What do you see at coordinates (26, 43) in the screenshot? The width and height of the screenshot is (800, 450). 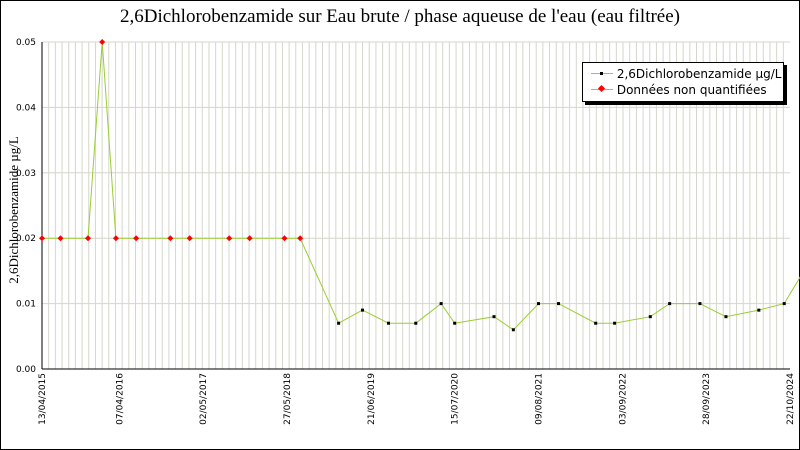 I see `y-tick-label: 0.05` at bounding box center [26, 43].